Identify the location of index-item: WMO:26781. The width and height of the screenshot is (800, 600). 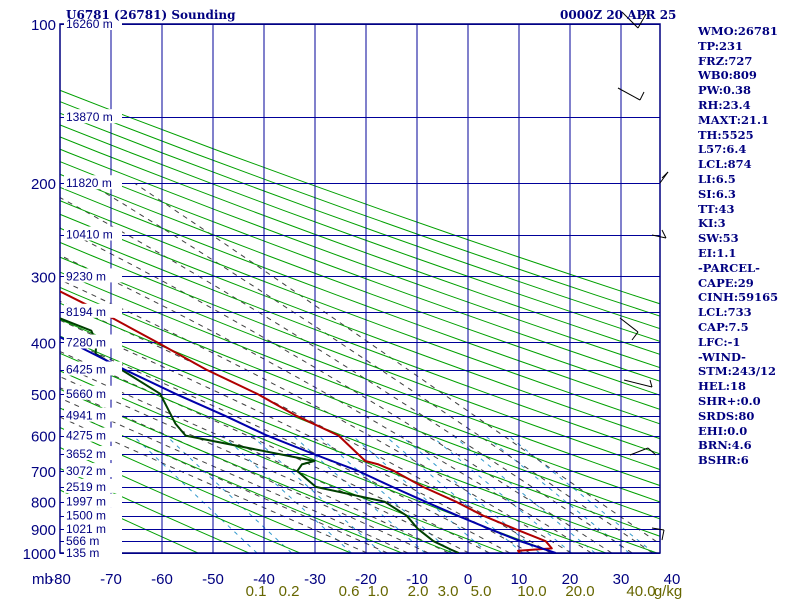
(738, 31).